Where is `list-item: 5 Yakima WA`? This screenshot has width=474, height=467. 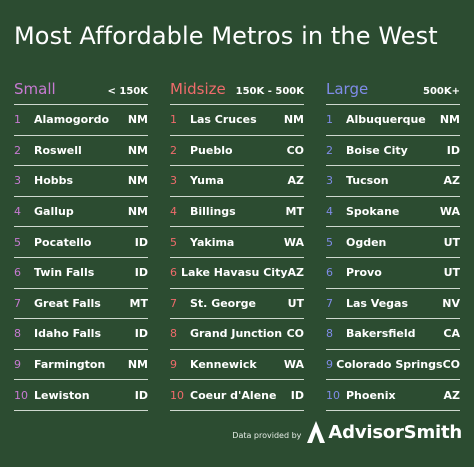 list-item: 5 Yakima WA is located at coordinates (237, 242).